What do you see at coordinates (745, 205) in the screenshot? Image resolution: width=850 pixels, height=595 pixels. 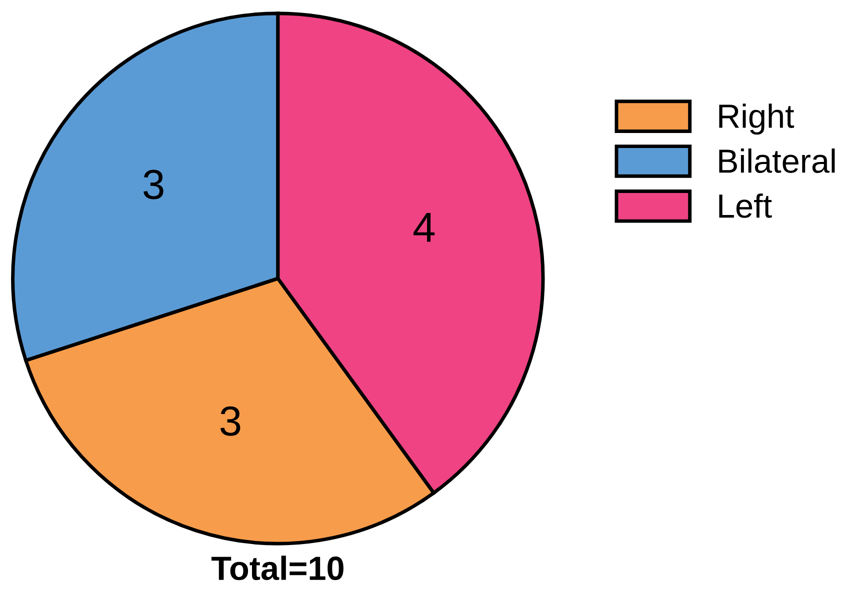 I see `legend-label: Left` at bounding box center [745, 205].